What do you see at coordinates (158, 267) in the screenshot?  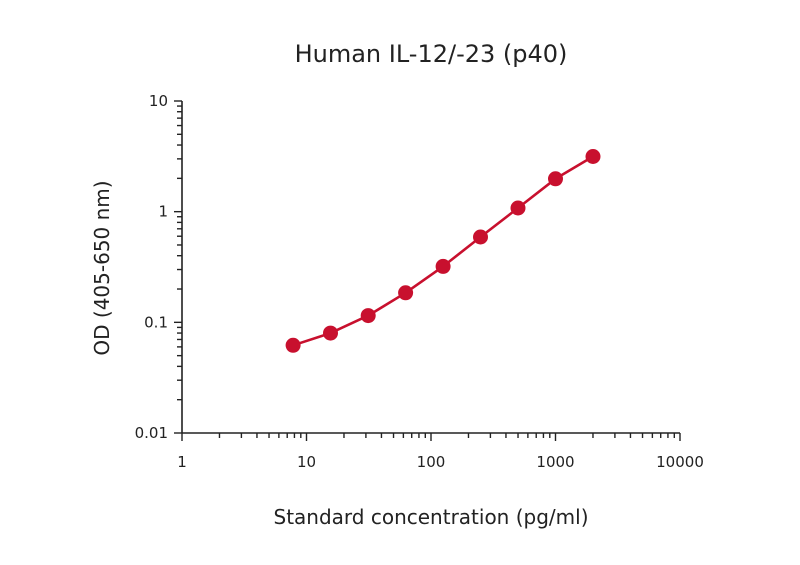 I see `y-ticks: 0.01 0.1 1 10` at bounding box center [158, 267].